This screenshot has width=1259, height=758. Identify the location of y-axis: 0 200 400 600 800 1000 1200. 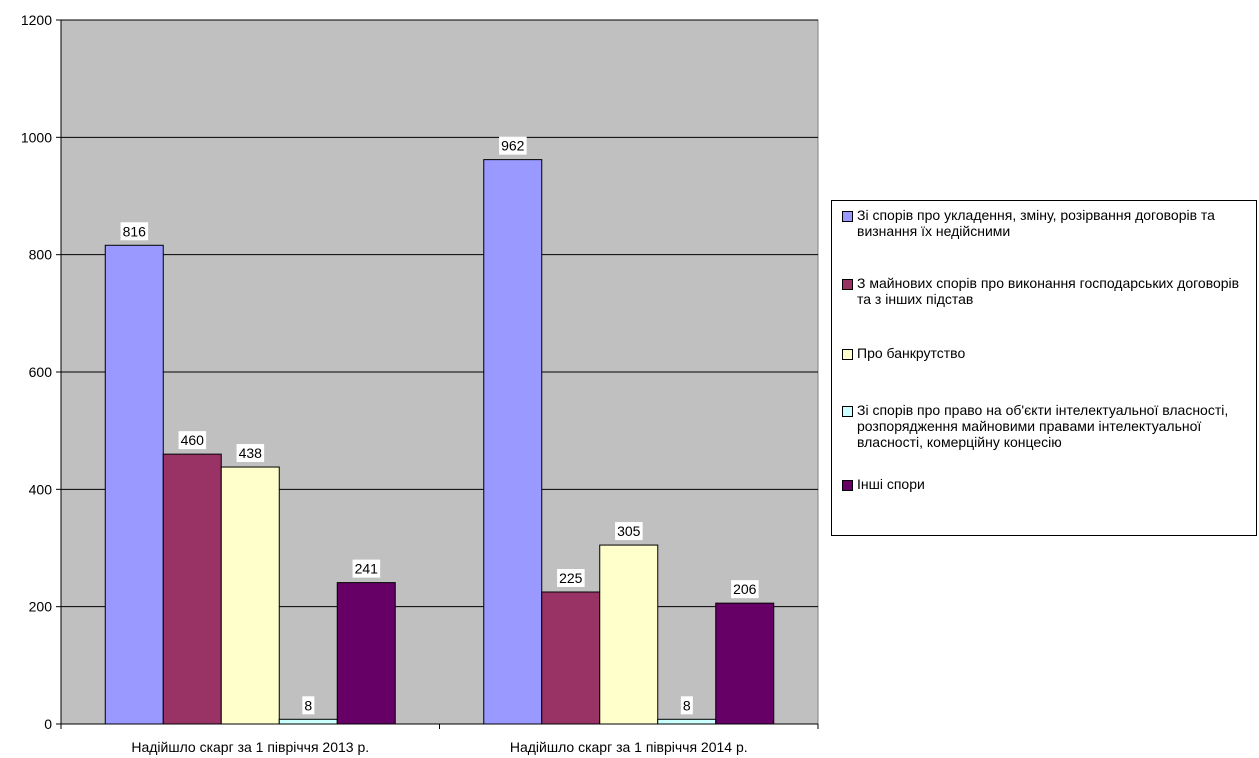
(41, 372).